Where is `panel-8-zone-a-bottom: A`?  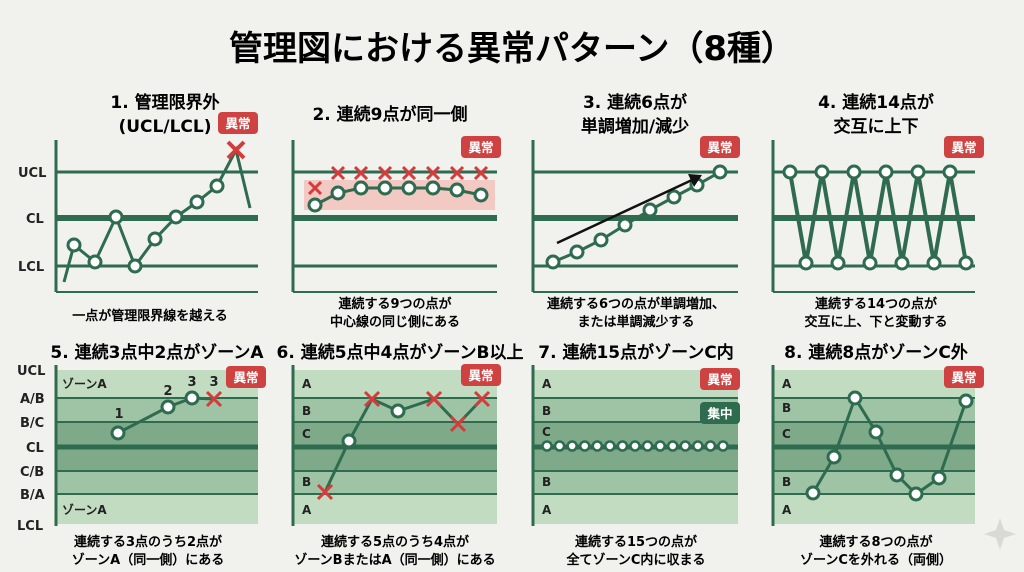 panel-8-zone-a-bottom: A is located at coordinates (787, 510).